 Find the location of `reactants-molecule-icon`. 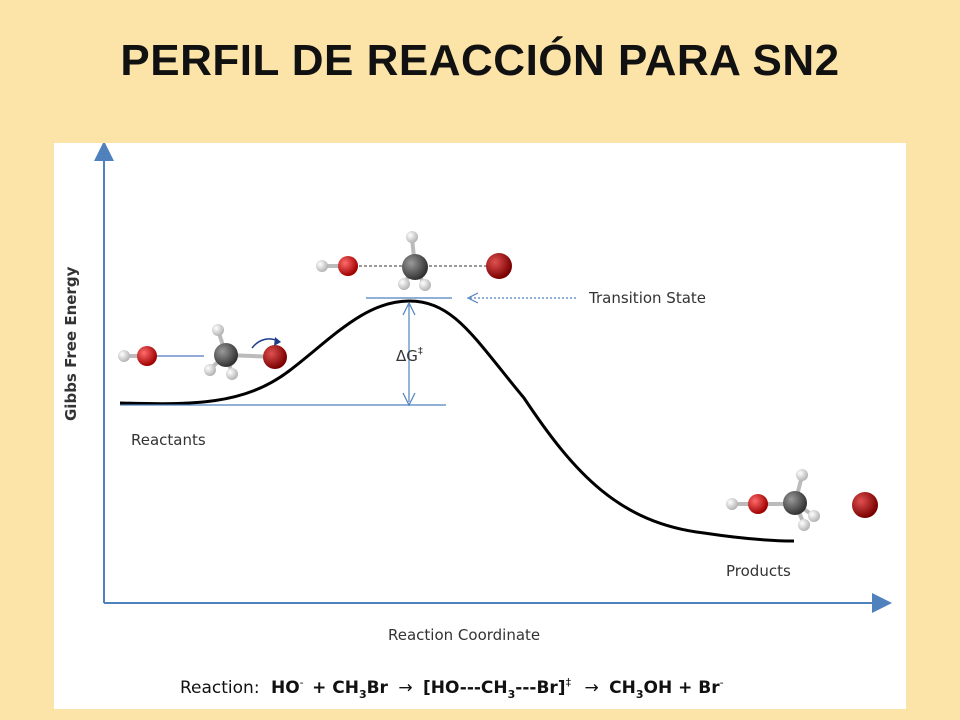

reactants-molecule-icon is located at coordinates (202, 352).